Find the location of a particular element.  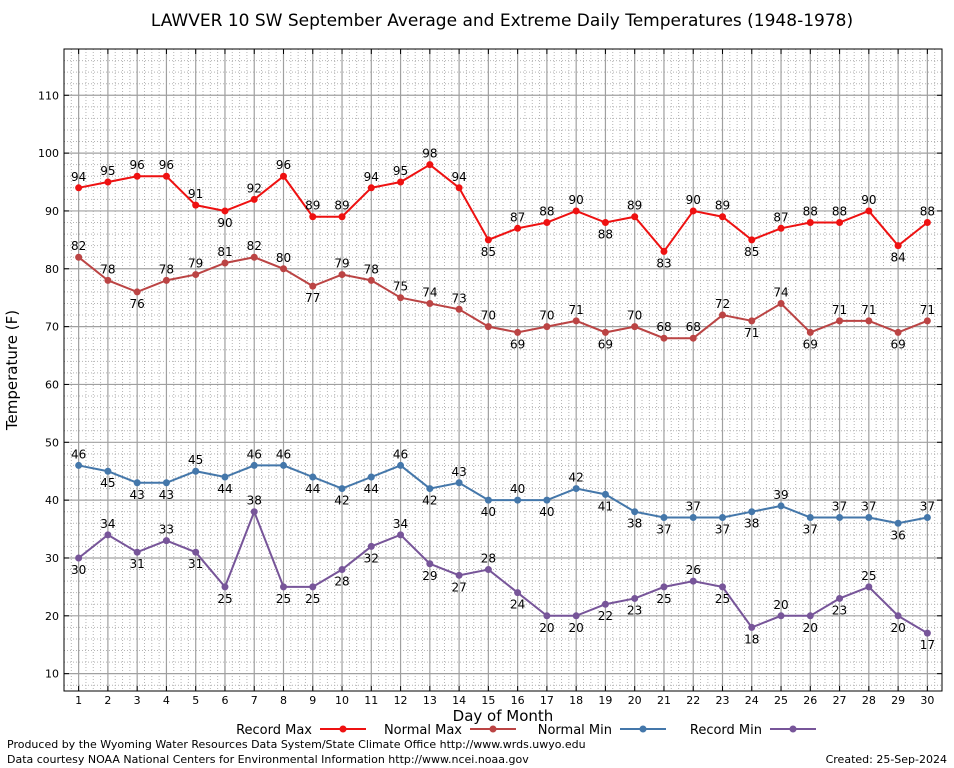

y-tick-label: 80 is located at coordinates (52, 269).